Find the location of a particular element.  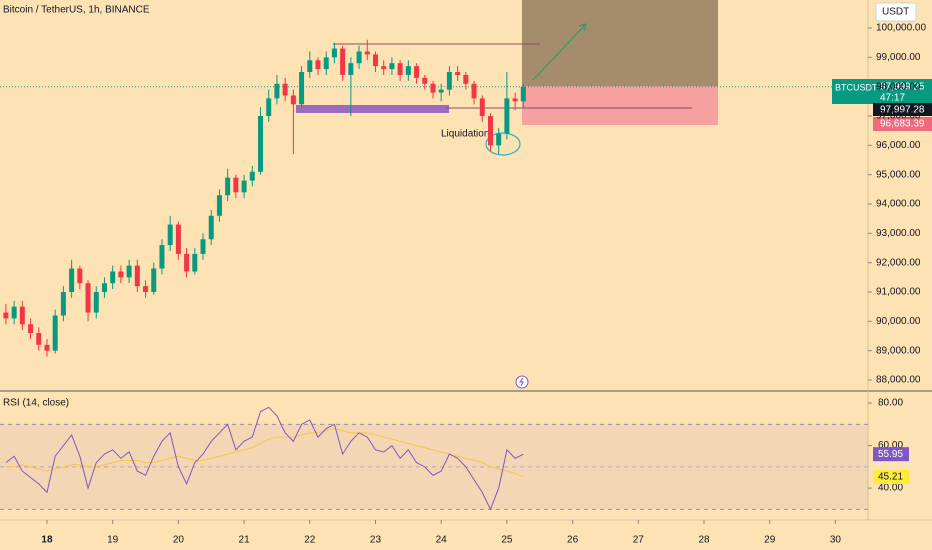

rsi-value-box is located at coordinates (891, 454).